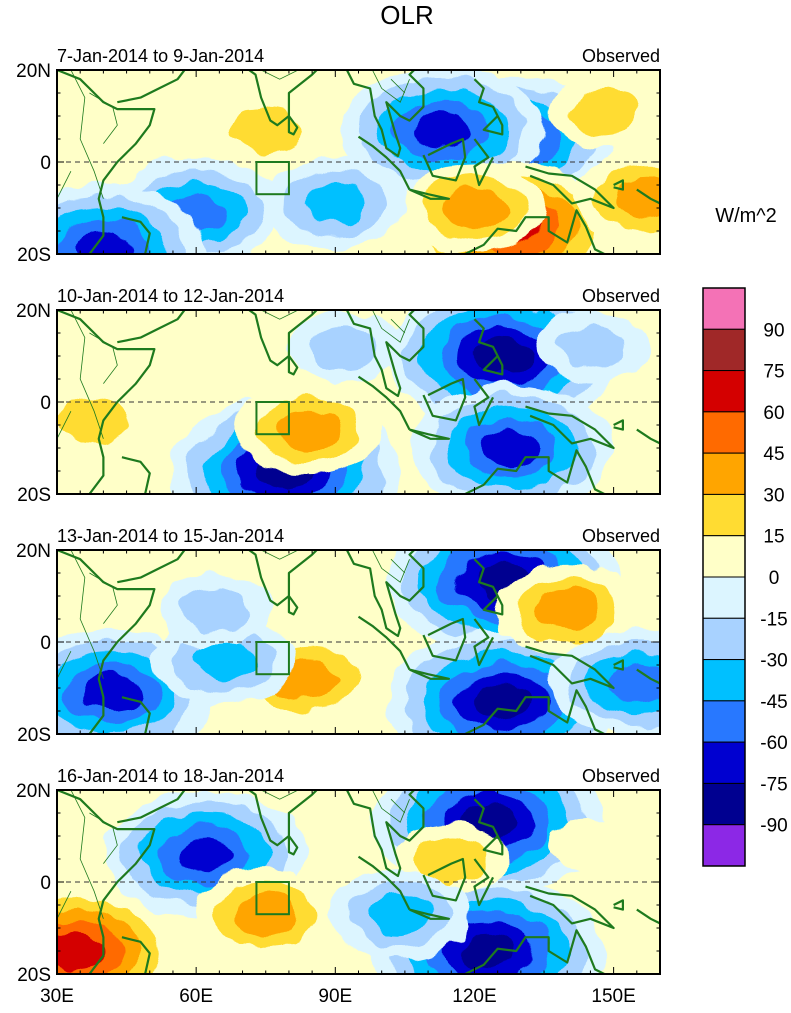 The image size is (791, 1013). I want to click on colorbar-tick-label: 45, so click(773, 454).